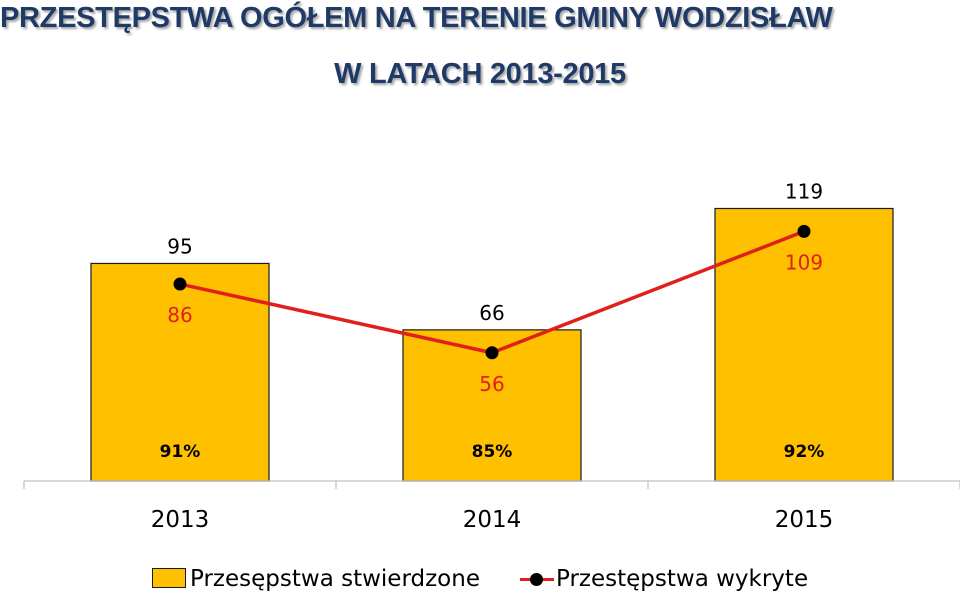 This screenshot has width=960, height=598. What do you see at coordinates (480, 74) in the screenshot?
I see `chart-title-line-2: W LATACH 2013-2015` at bounding box center [480, 74].